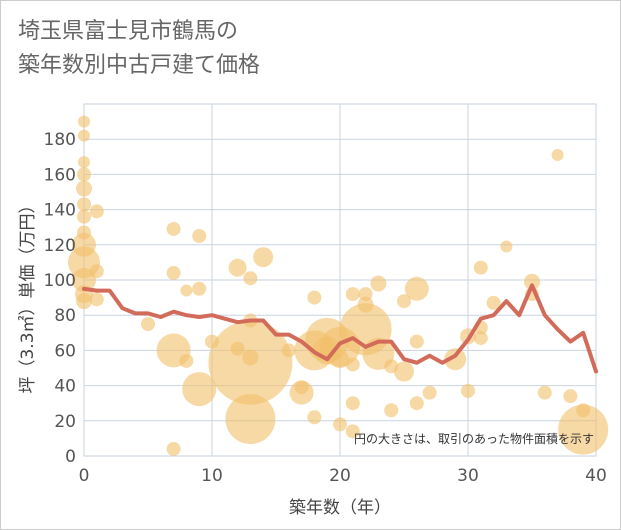 This screenshot has width=621, height=530. What do you see at coordinates (474, 438) in the screenshot?
I see `annotation-text: 円の大きさは、取引のあった物件面積を示す` at bounding box center [474, 438].